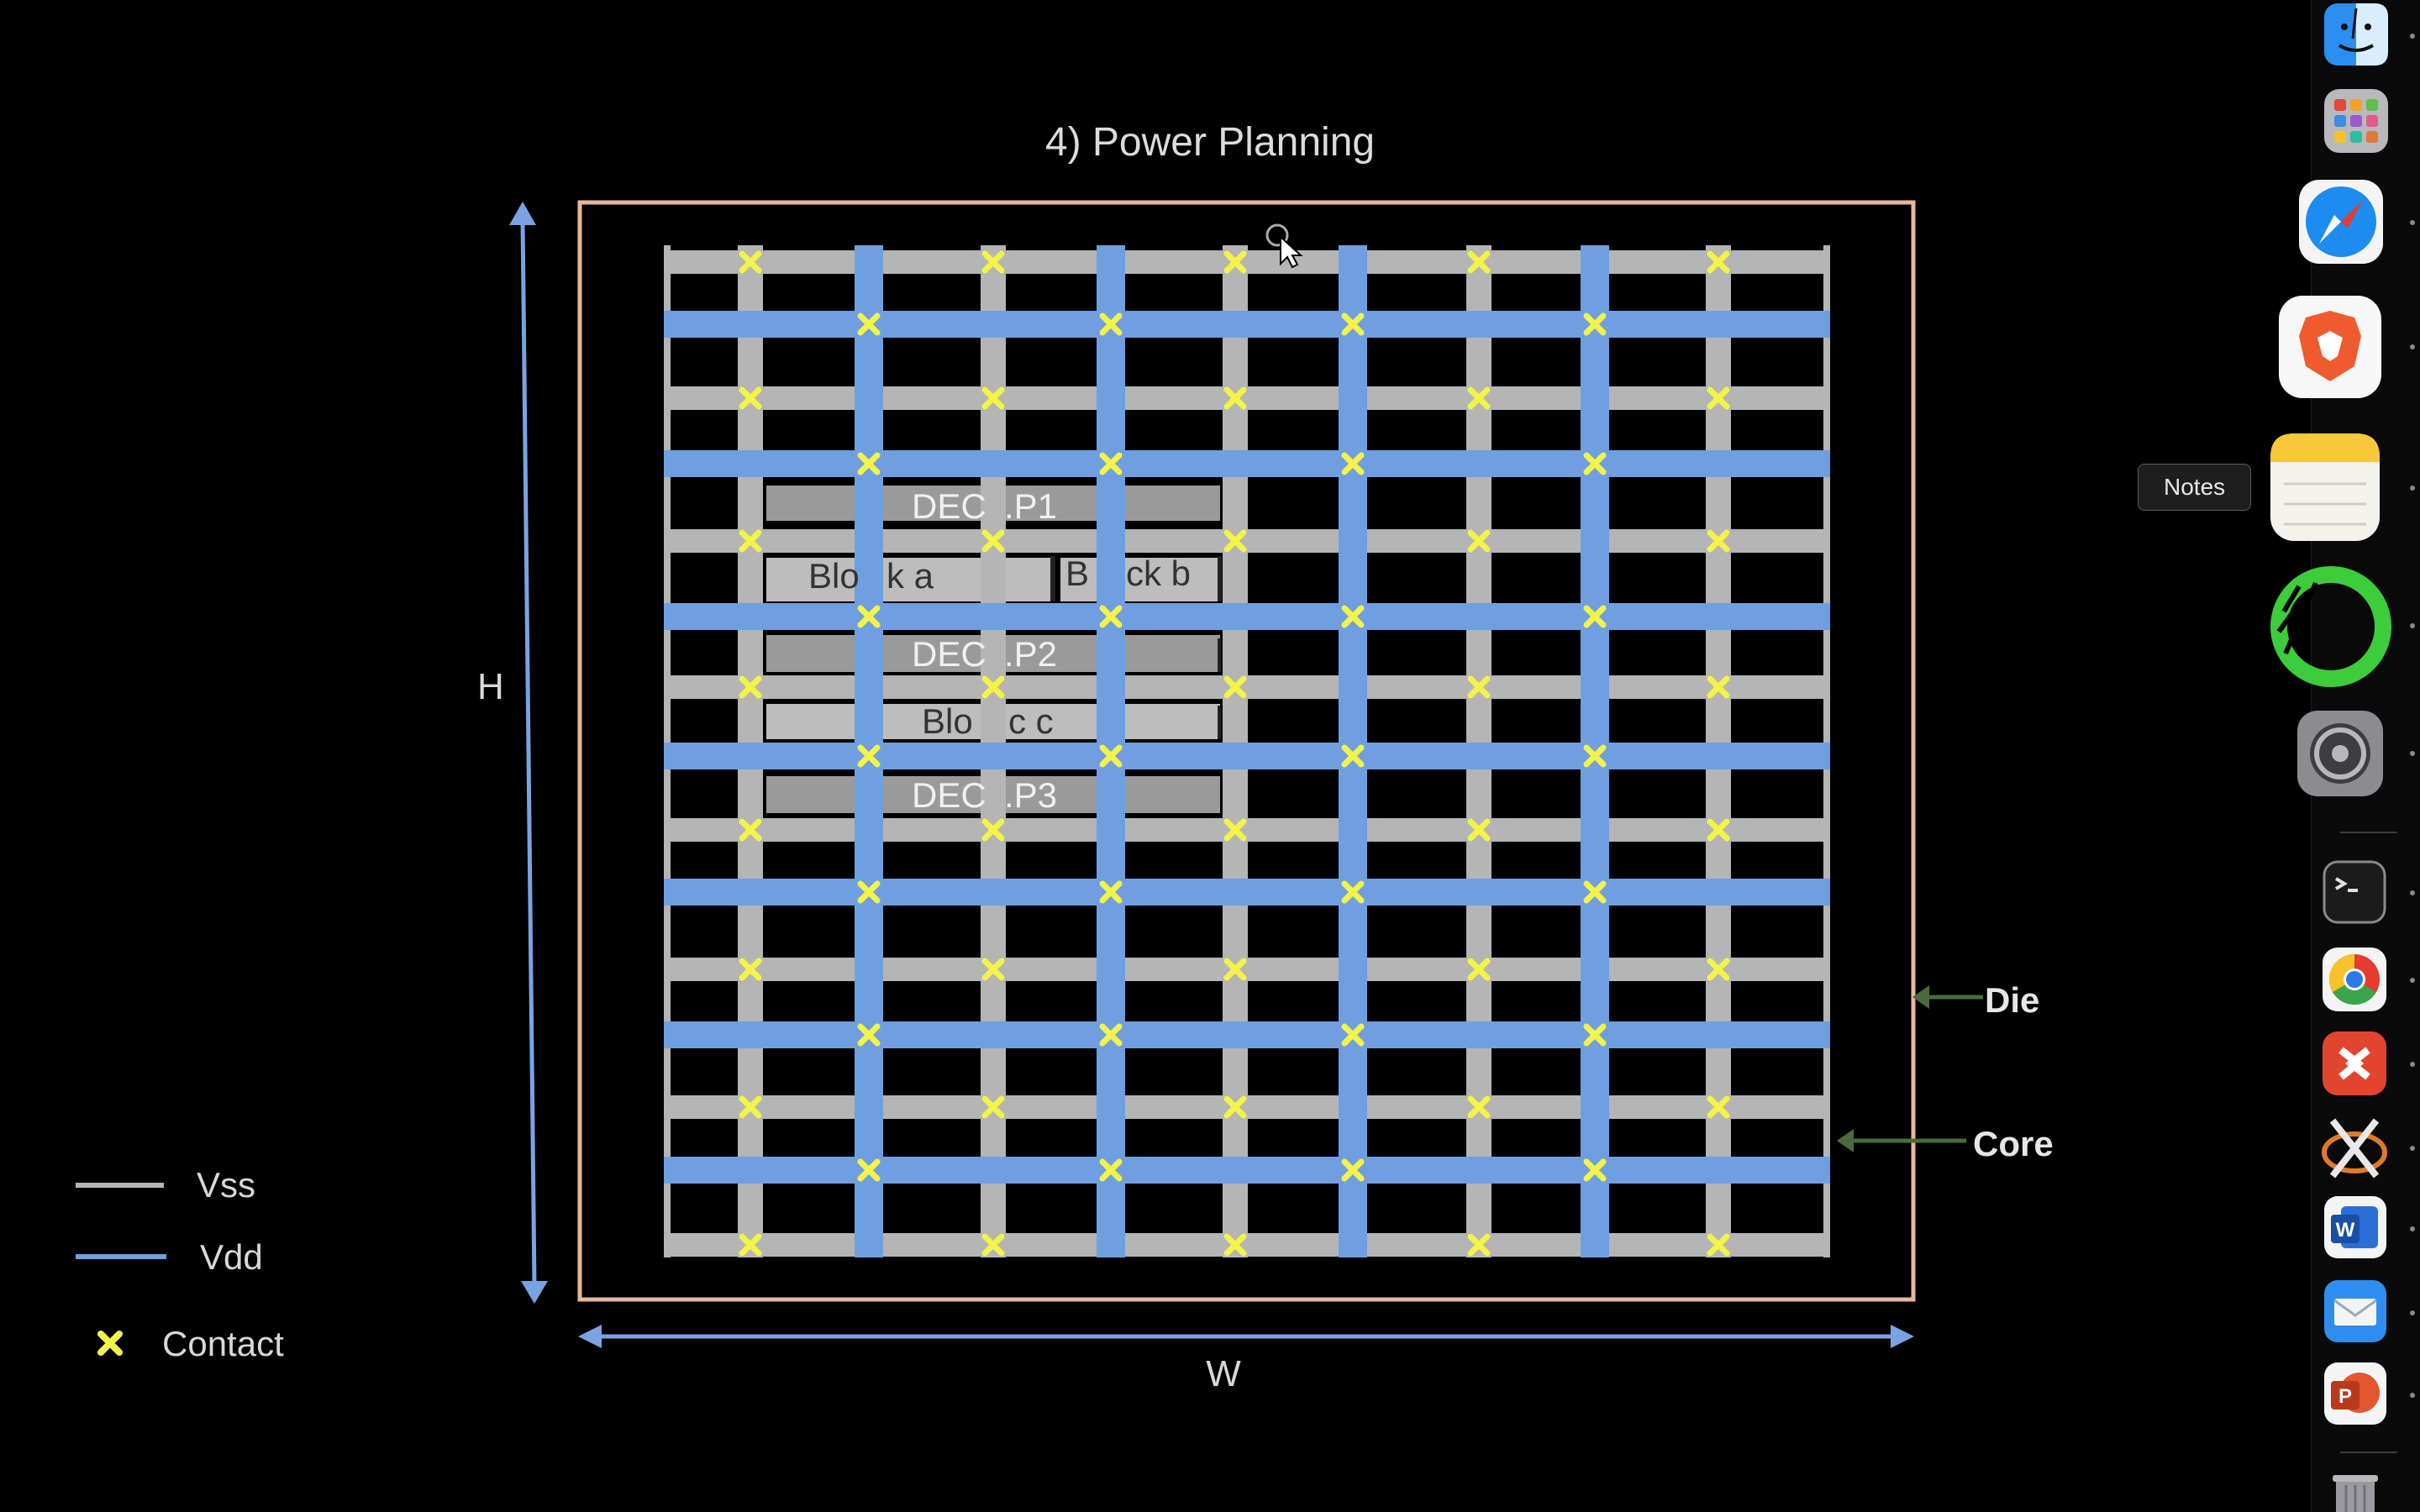  What do you see at coordinates (2354, 1063) in the screenshot?
I see `remote-desktop-icon` at bounding box center [2354, 1063].